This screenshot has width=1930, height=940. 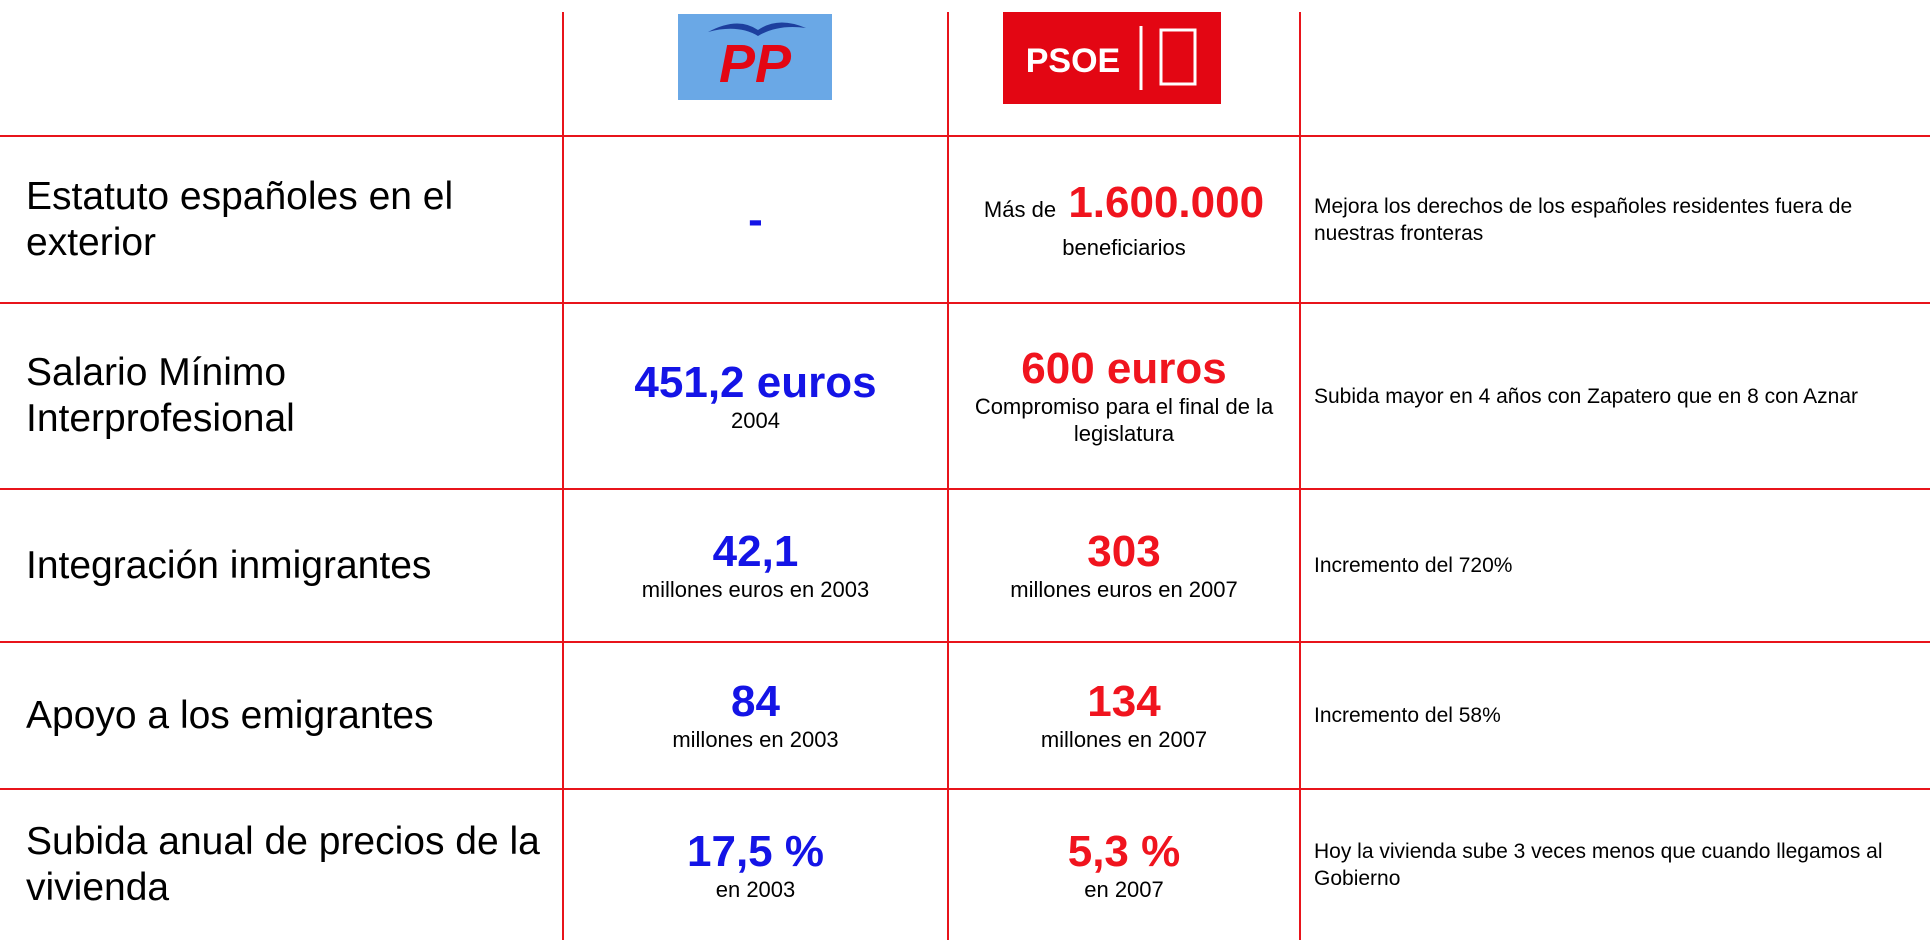 What do you see at coordinates (1166, 202) in the screenshot?
I see `value: 1.600.000` at bounding box center [1166, 202].